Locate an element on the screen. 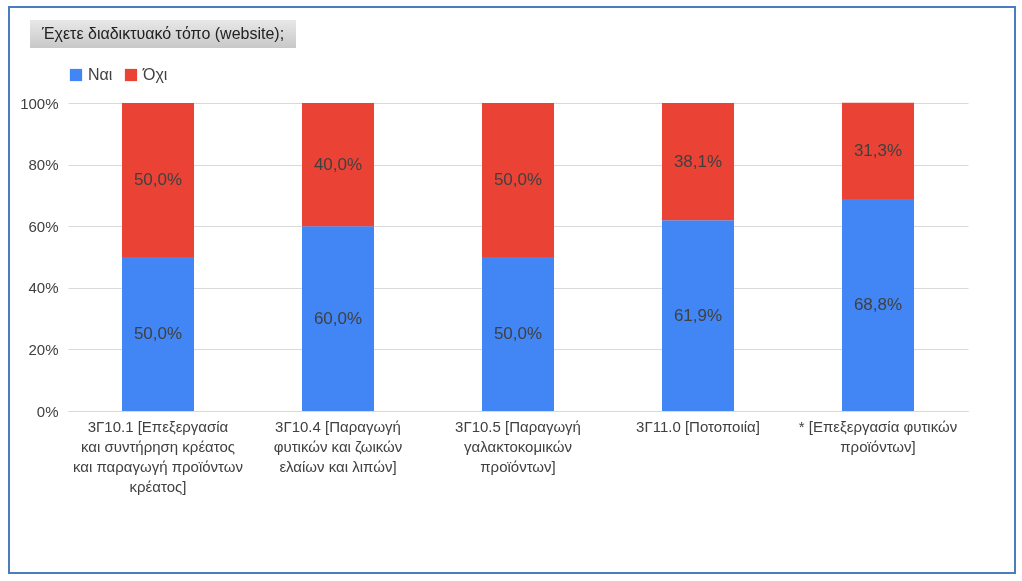 The width and height of the screenshot is (1022, 581). data-label: 31,3% is located at coordinates (878, 150).